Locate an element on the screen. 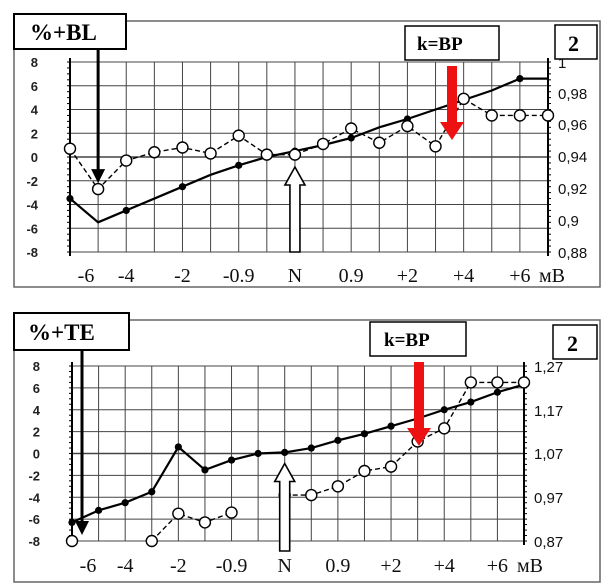  right-tick-label: 0,87 is located at coordinates (548, 542).